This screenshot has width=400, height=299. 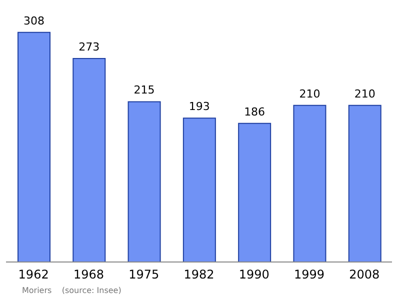 I want to click on x-tick-label: 2008, so click(x=364, y=275).